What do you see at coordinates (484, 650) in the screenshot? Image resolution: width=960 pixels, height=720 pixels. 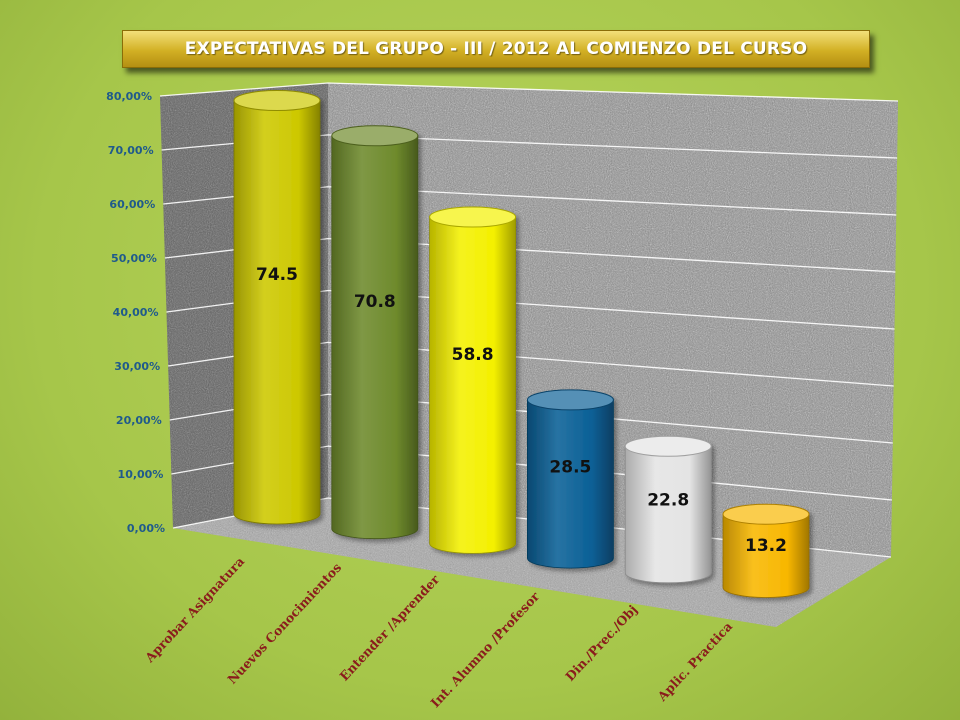 I see `x-category-label: Int. Alumno /Profesor` at bounding box center [484, 650].